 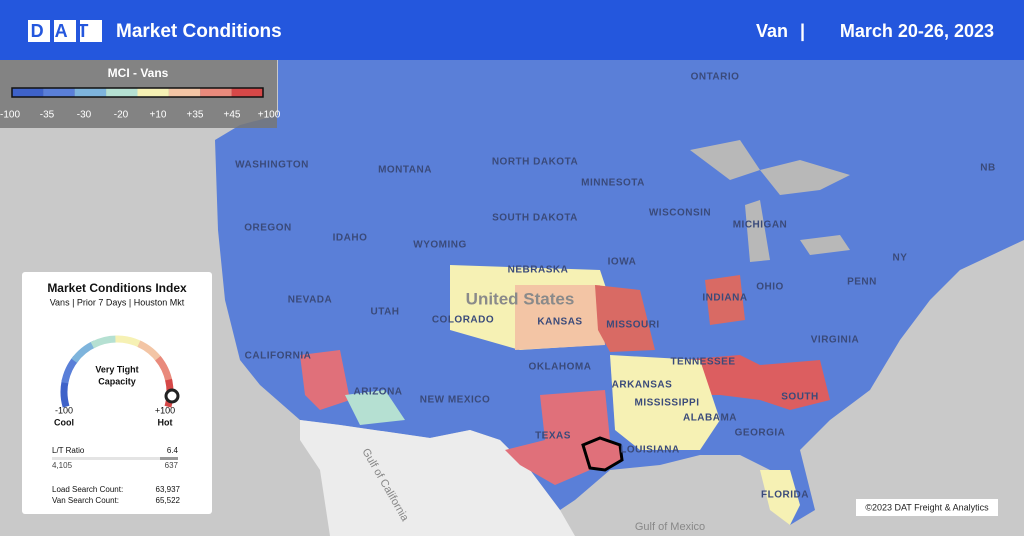 I want to click on map-label: INDIANA, so click(x=724, y=298).